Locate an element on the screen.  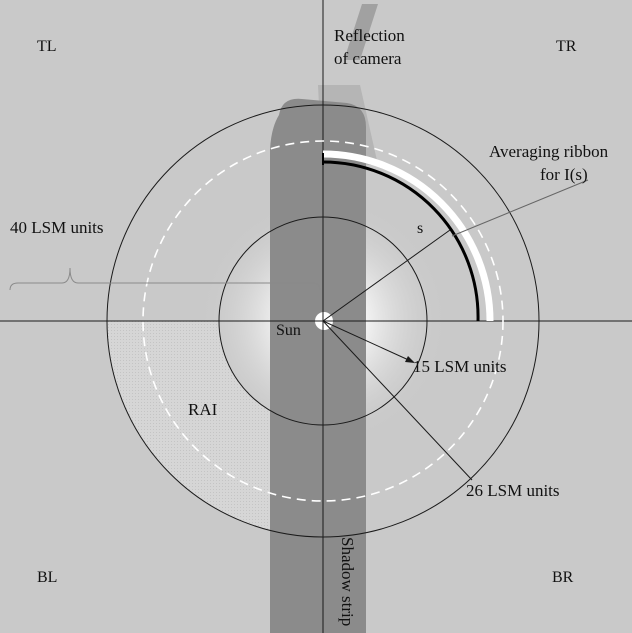
sun-label: Sun is located at coordinates (288, 330).